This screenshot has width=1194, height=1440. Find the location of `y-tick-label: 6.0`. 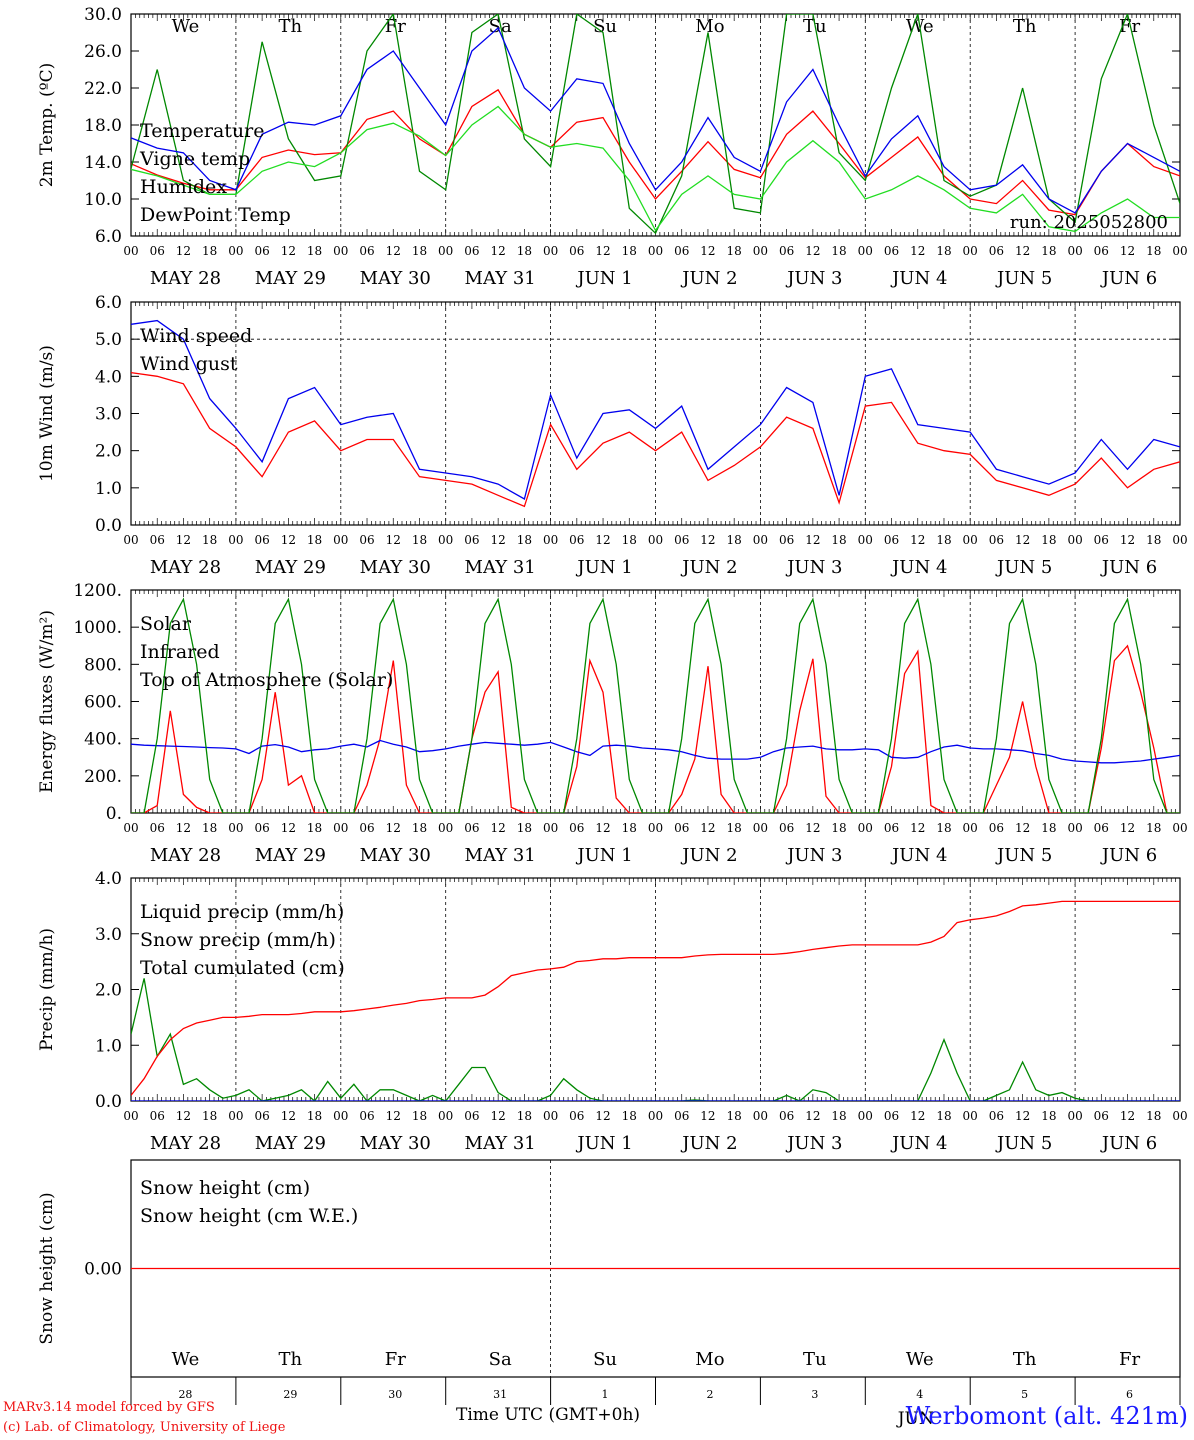

y-tick-label: 6.0 is located at coordinates (108, 237).